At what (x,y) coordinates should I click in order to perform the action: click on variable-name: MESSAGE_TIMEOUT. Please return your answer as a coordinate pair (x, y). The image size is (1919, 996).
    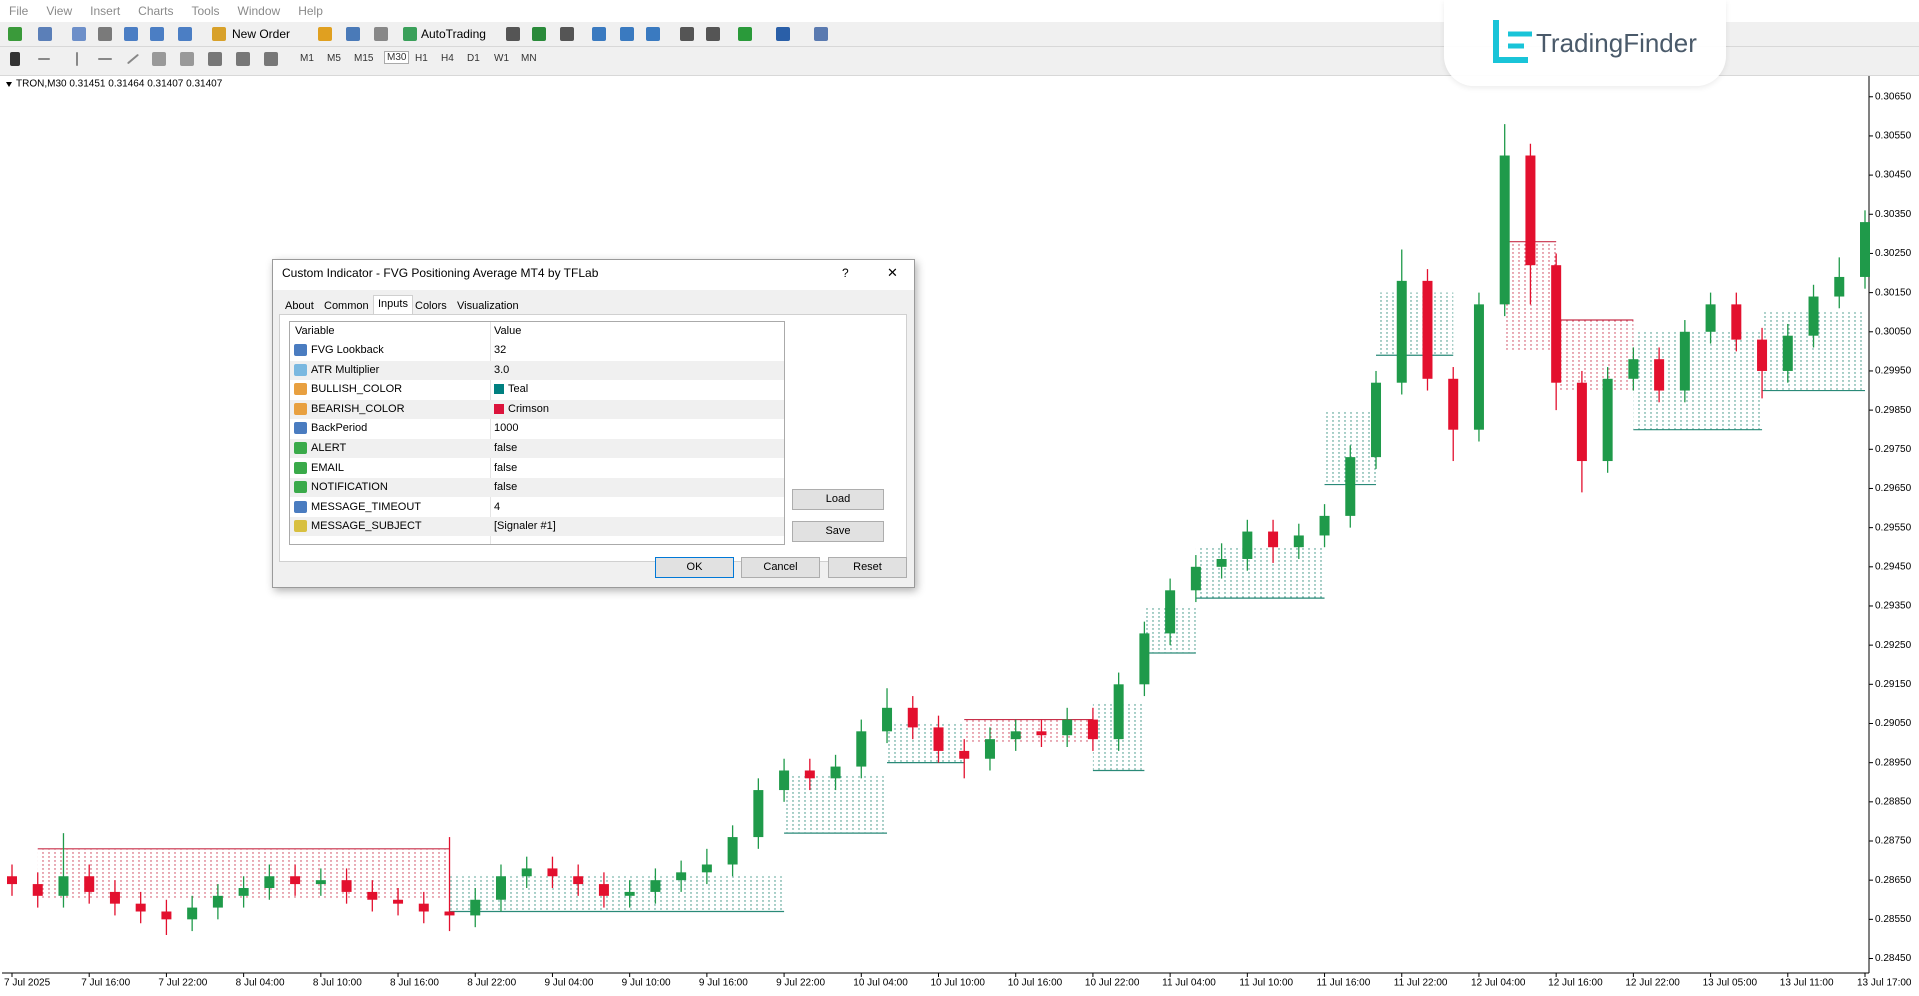
    Looking at the image, I should click on (366, 506).